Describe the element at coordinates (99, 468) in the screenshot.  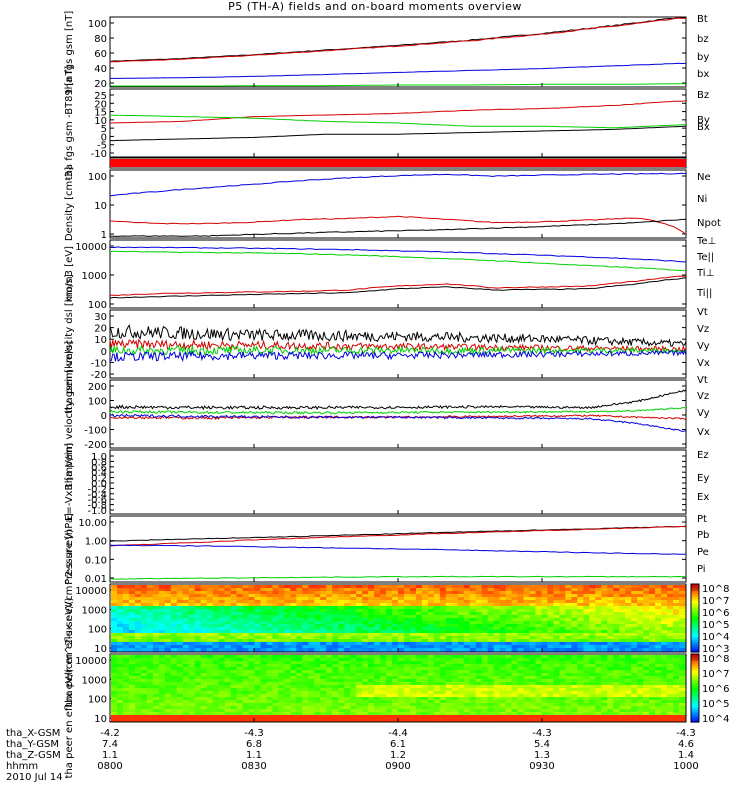
I see `y-tick-label: 0.6` at that location.